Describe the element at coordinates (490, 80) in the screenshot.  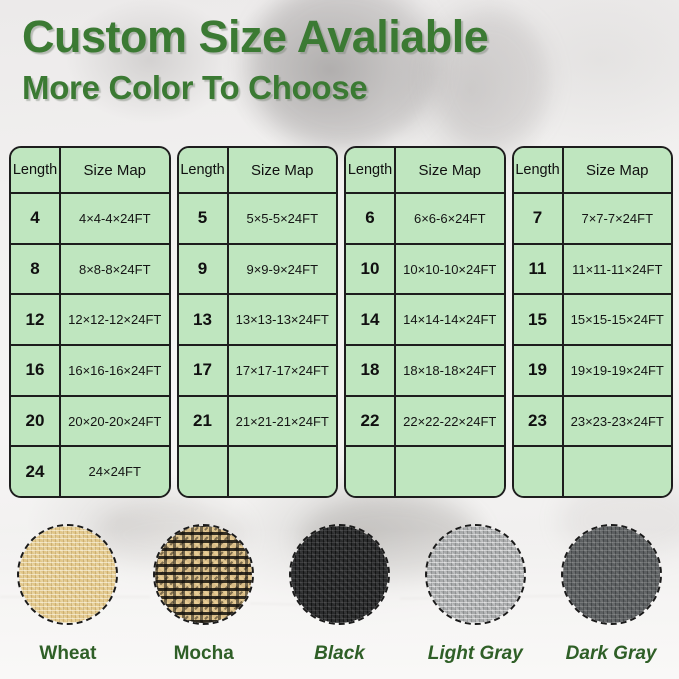
I see `background-blur-shape` at that location.